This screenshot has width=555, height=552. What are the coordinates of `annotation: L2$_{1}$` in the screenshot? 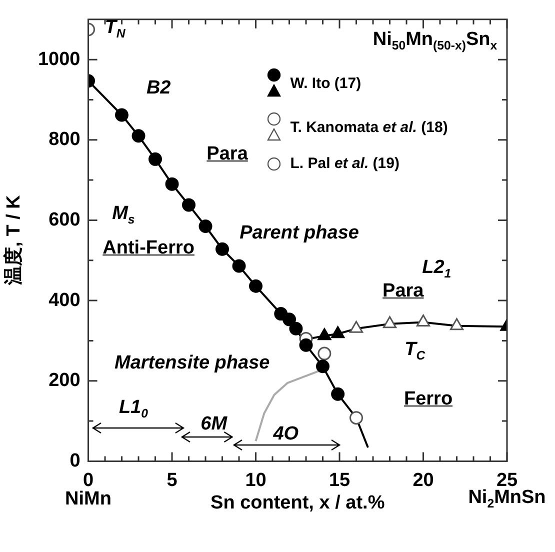 It's located at (437, 268).